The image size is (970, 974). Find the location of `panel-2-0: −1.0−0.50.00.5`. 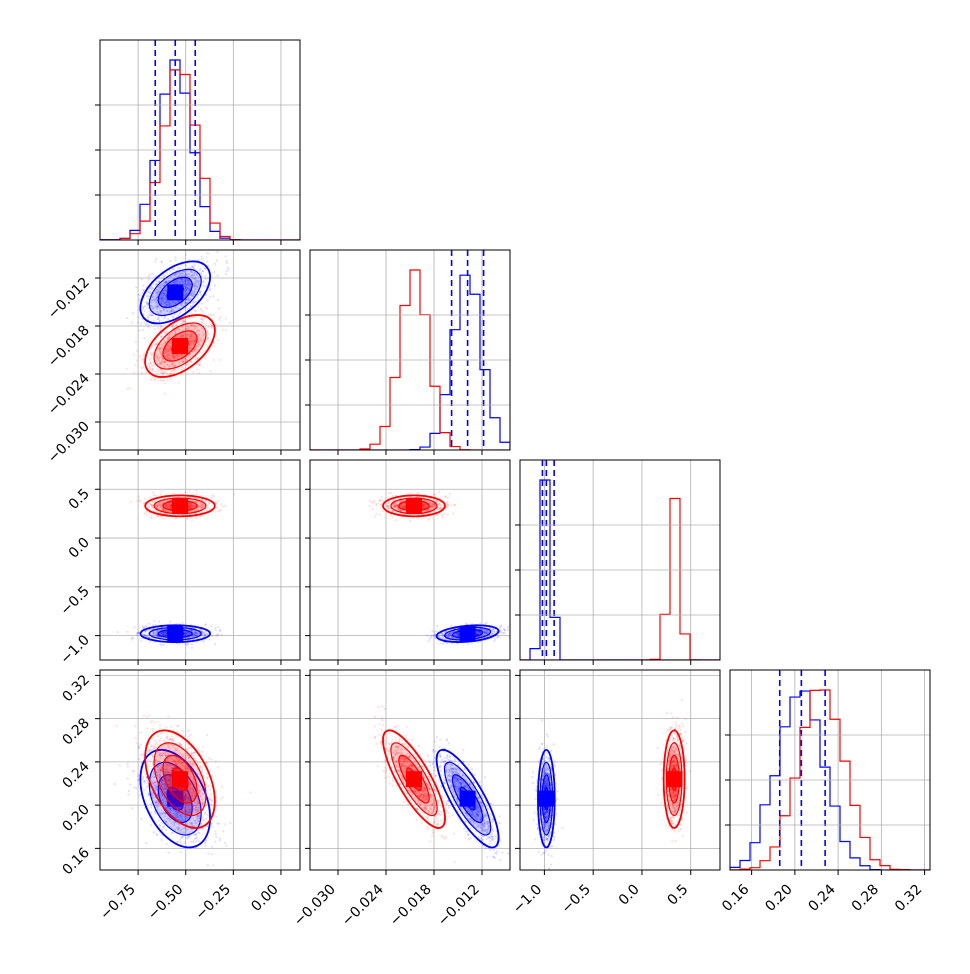

panel-2-0: −1.0−0.50.00.5 is located at coordinates (178, 563).